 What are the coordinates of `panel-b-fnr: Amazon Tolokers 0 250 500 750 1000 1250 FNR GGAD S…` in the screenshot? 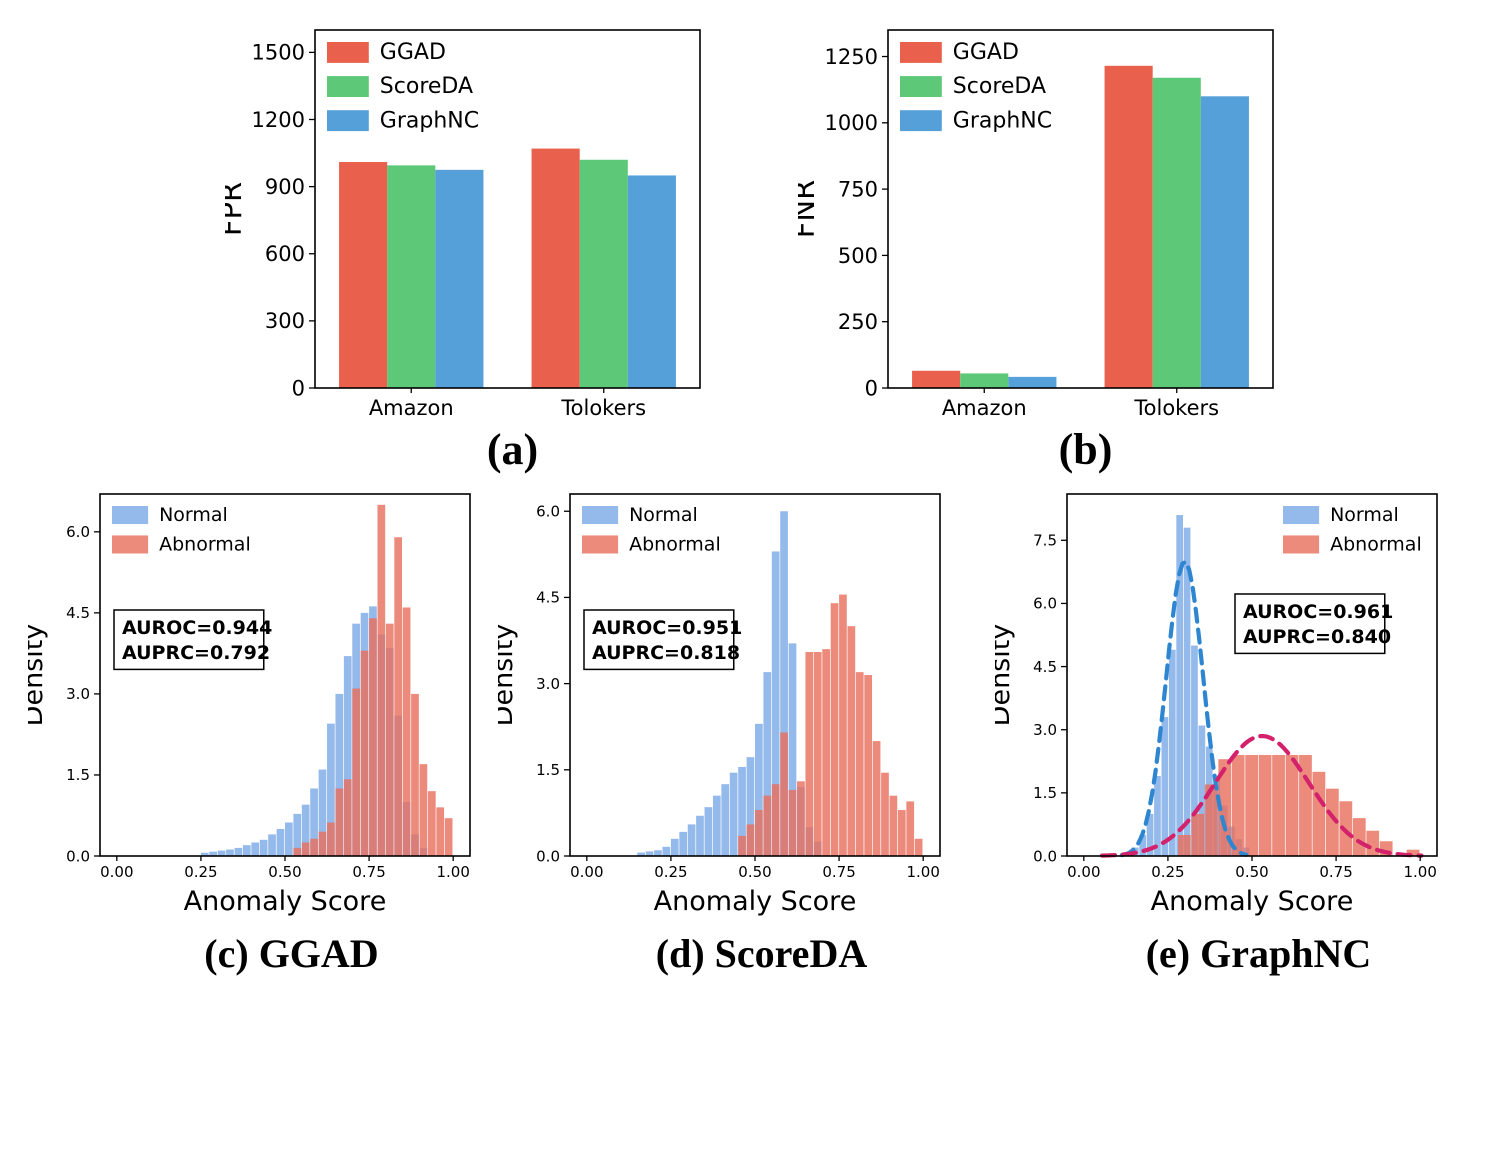 It's located at (1040, 248).